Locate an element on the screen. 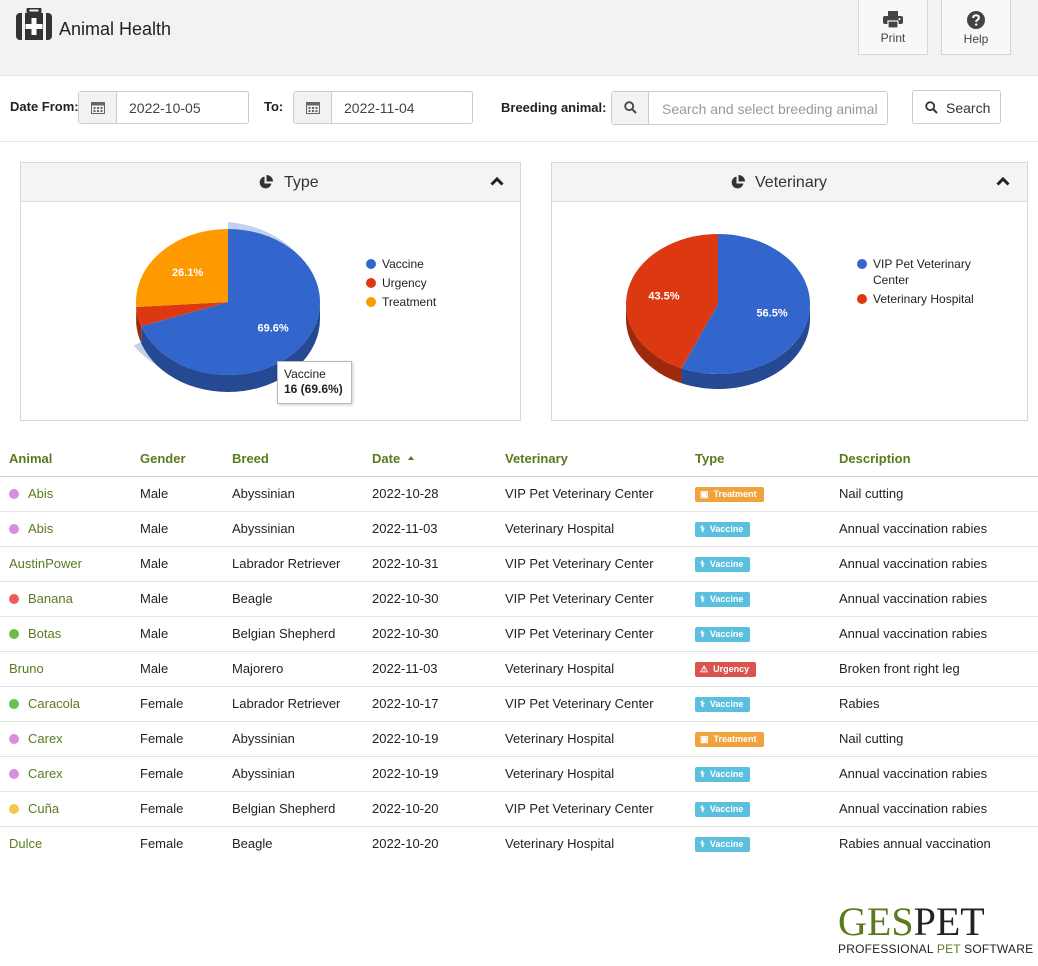 The width and height of the screenshot is (1038, 966). legend-item: Treatment is located at coordinates (401, 302).